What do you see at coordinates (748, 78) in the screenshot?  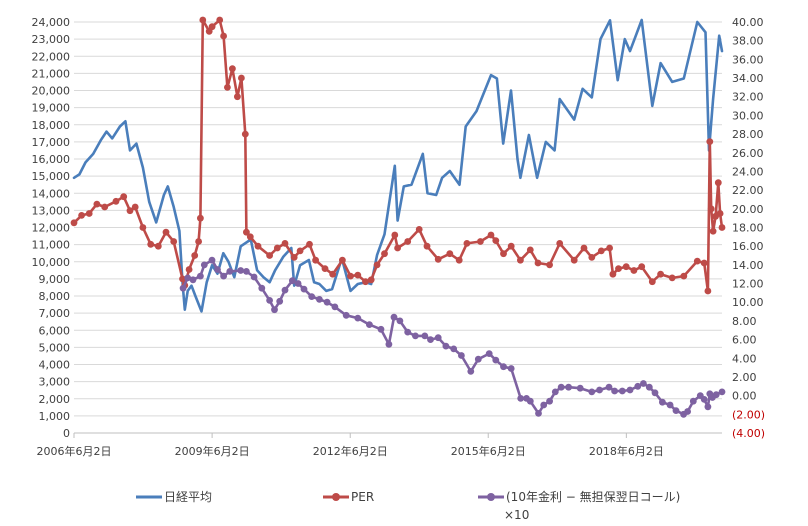 I see `right-tick-label: 34.00` at bounding box center [748, 78].